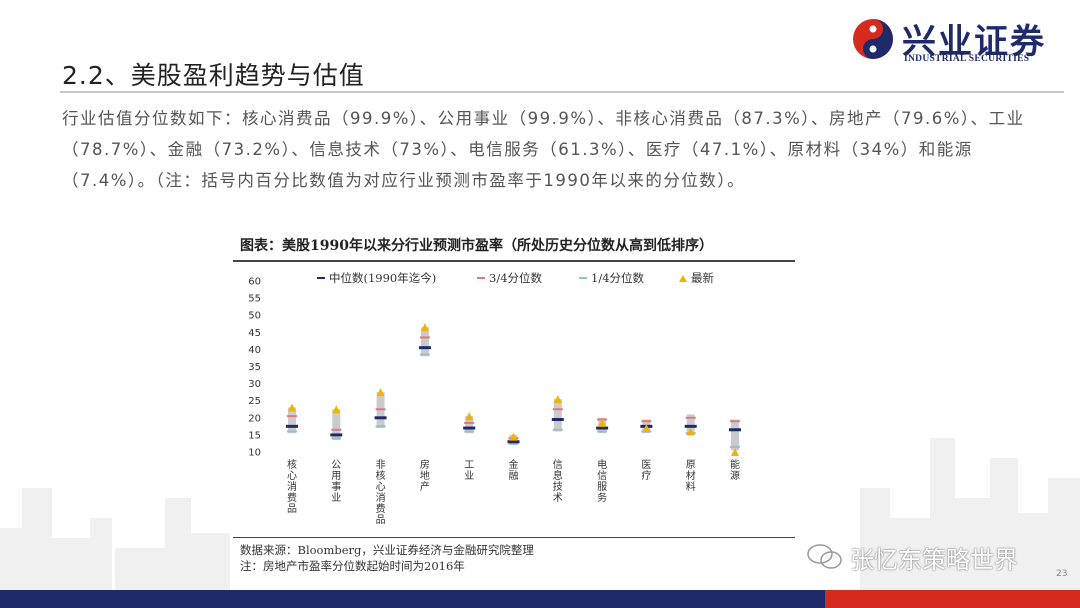 The image size is (1080, 608). I want to click on legend-label-q1: 1/4分位数, so click(618, 278).